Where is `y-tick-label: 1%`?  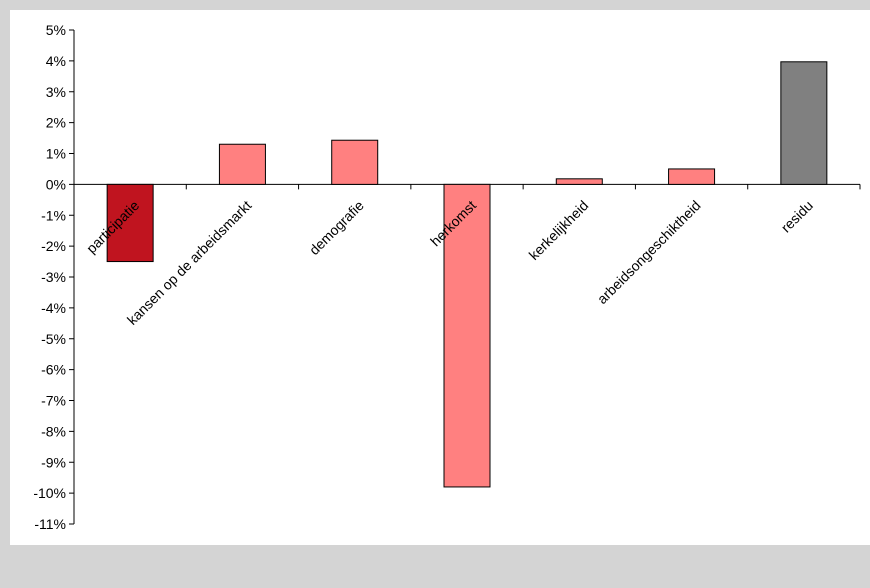
y-tick-label: 1% is located at coordinates (56, 154).